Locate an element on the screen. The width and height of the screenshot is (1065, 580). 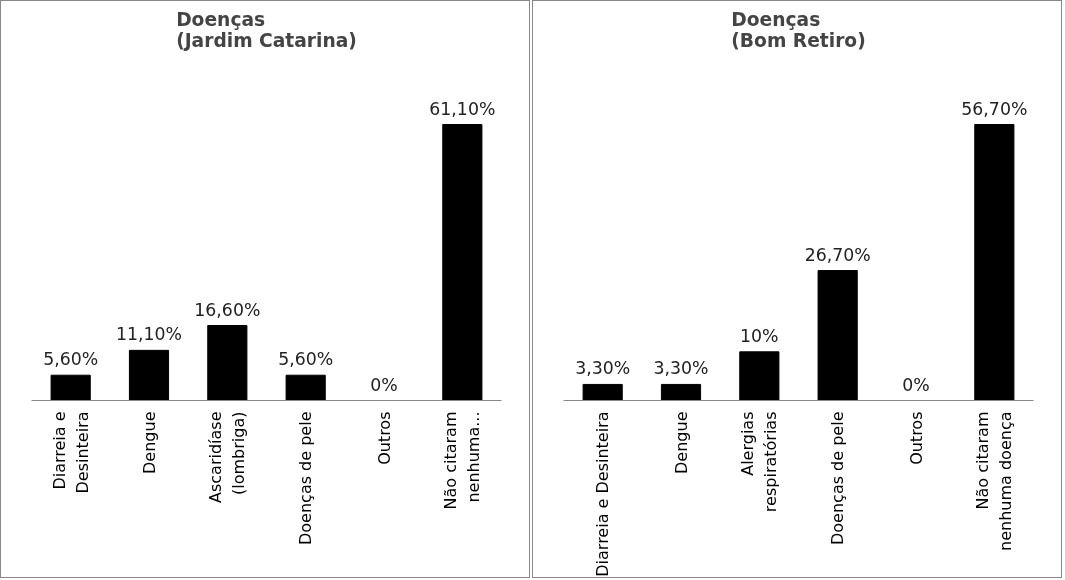
x-tick-label: Ascaridíase (lombriga) is located at coordinates (227, 457).